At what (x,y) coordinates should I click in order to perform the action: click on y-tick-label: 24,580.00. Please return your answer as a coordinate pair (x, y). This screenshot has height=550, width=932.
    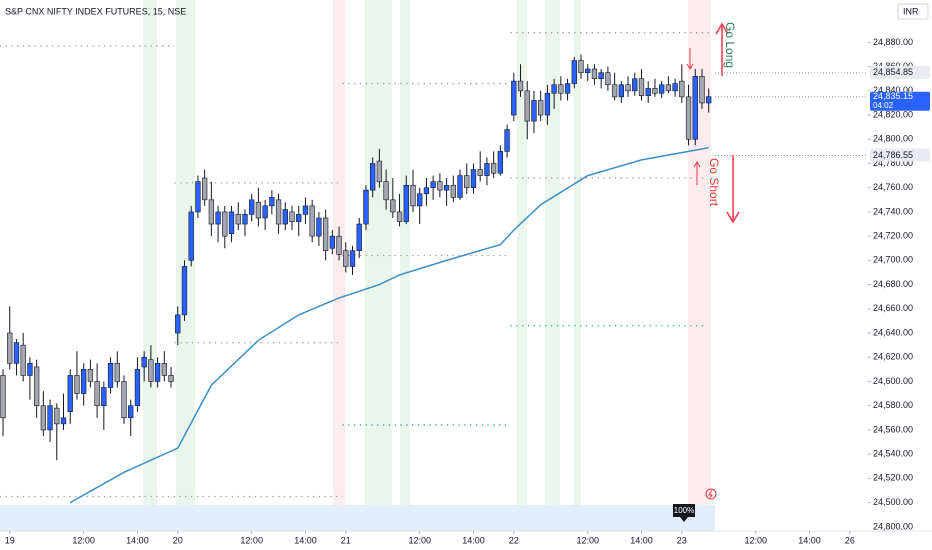
    Looking at the image, I should click on (893, 405).